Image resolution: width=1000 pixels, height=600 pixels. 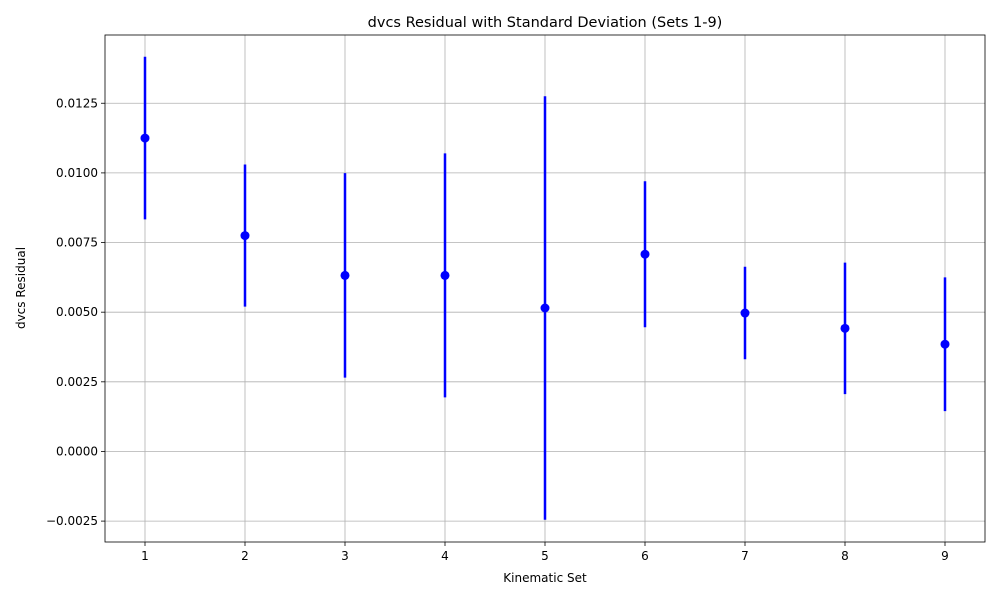 What do you see at coordinates (77, 382) in the screenshot?
I see `y-tick-label: 0.0025` at bounding box center [77, 382].